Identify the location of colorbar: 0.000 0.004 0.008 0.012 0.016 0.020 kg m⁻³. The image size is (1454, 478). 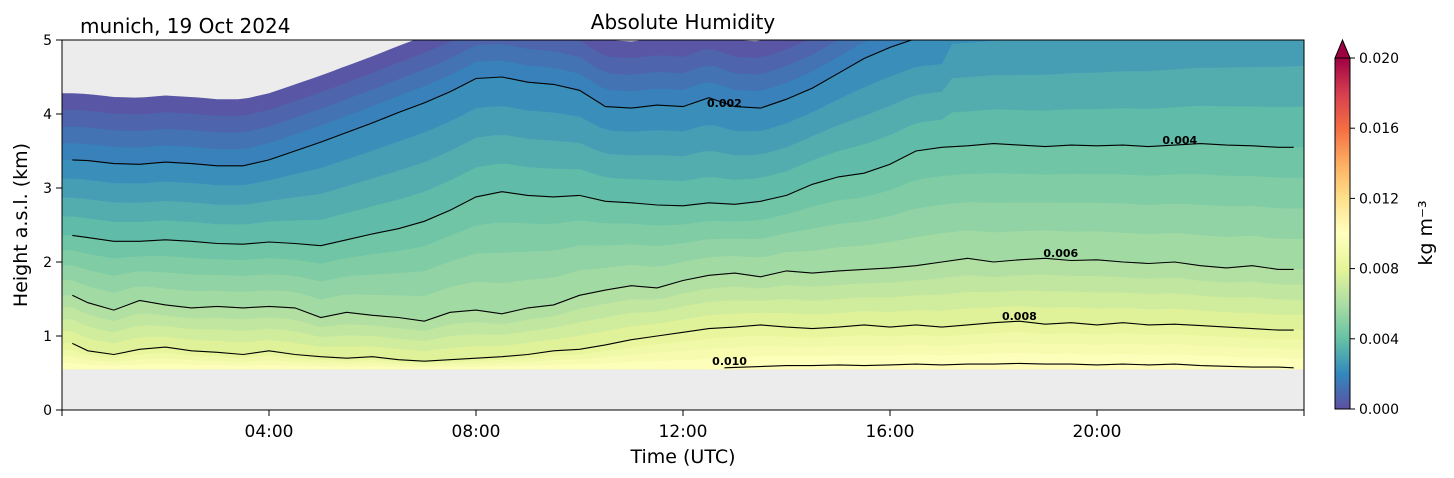
(1385, 228).